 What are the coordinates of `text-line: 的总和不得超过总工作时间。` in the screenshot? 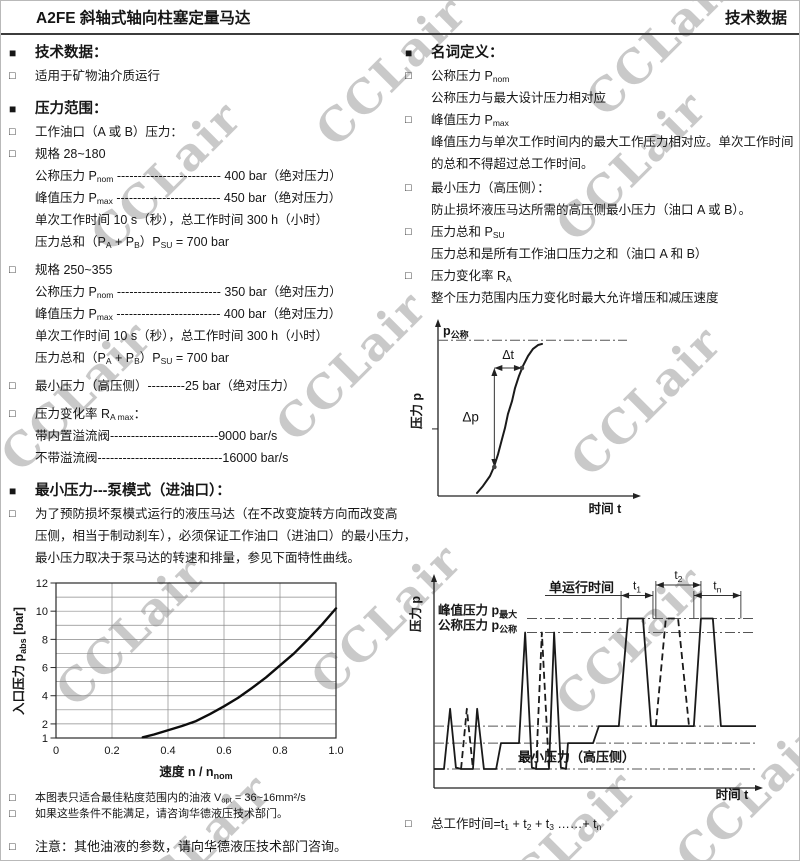 It's located at (602, 164).